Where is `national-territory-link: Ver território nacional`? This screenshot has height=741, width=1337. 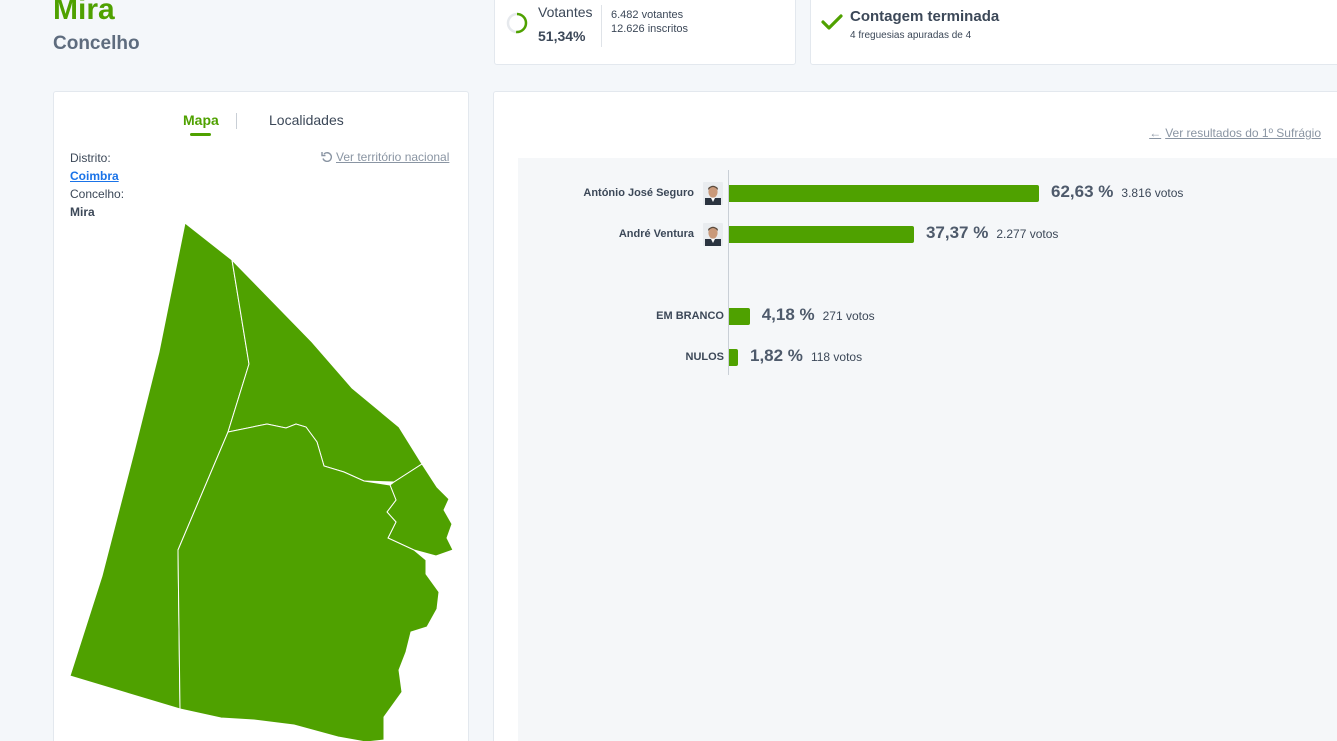 national-territory-link: Ver território nacional is located at coordinates (385, 157).